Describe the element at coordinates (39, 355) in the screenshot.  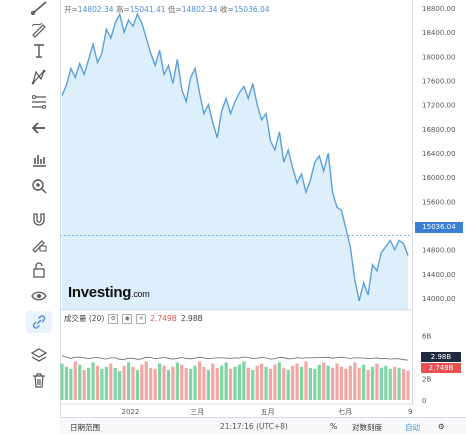
I see `layers-icon` at that location.